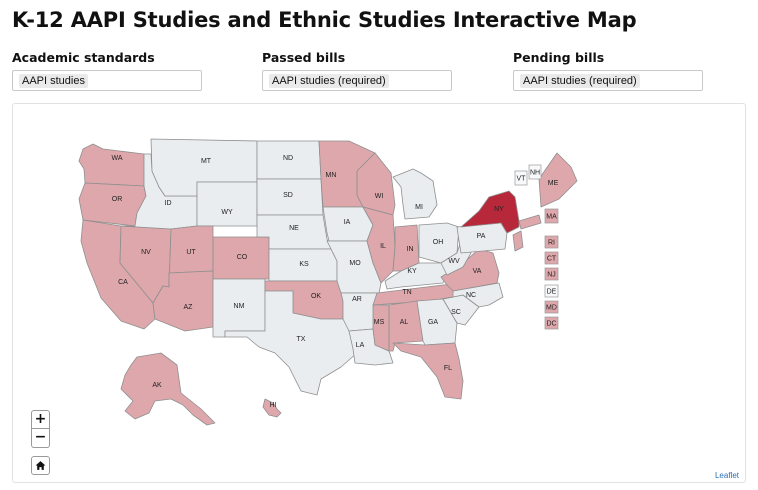 The image size is (758, 490). Describe the element at coordinates (189, 307) in the screenshot. I see `state-label-az: AZ` at that location.